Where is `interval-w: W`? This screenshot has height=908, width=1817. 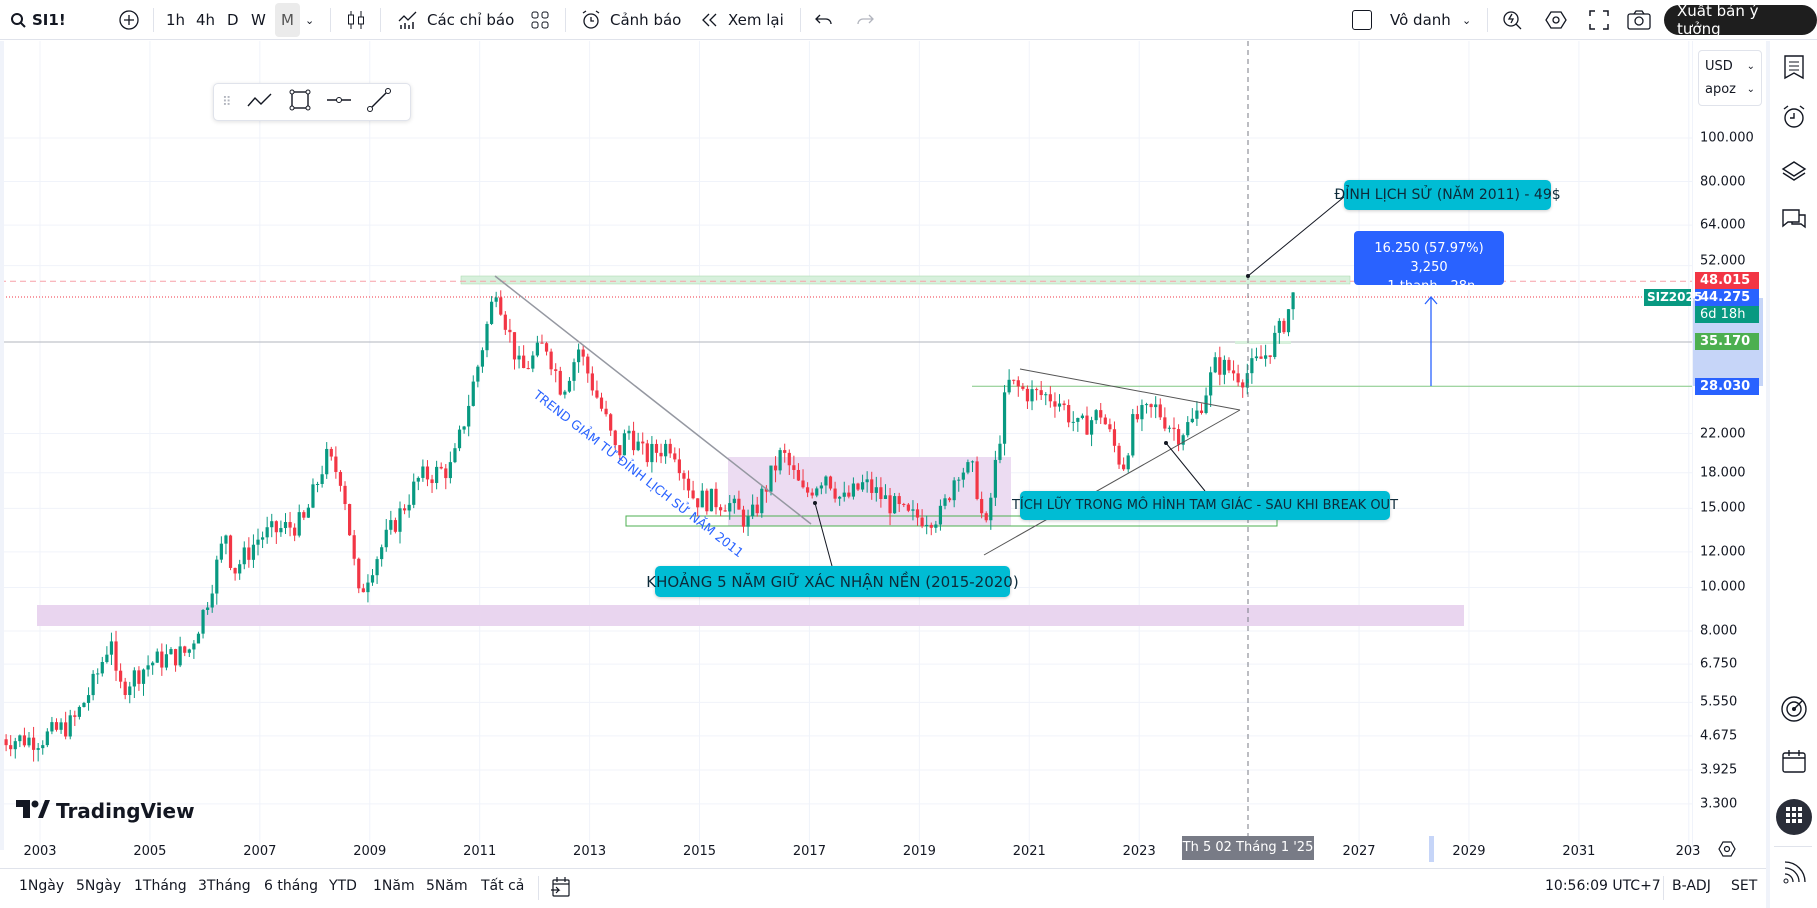 interval-w: W is located at coordinates (258, 20).